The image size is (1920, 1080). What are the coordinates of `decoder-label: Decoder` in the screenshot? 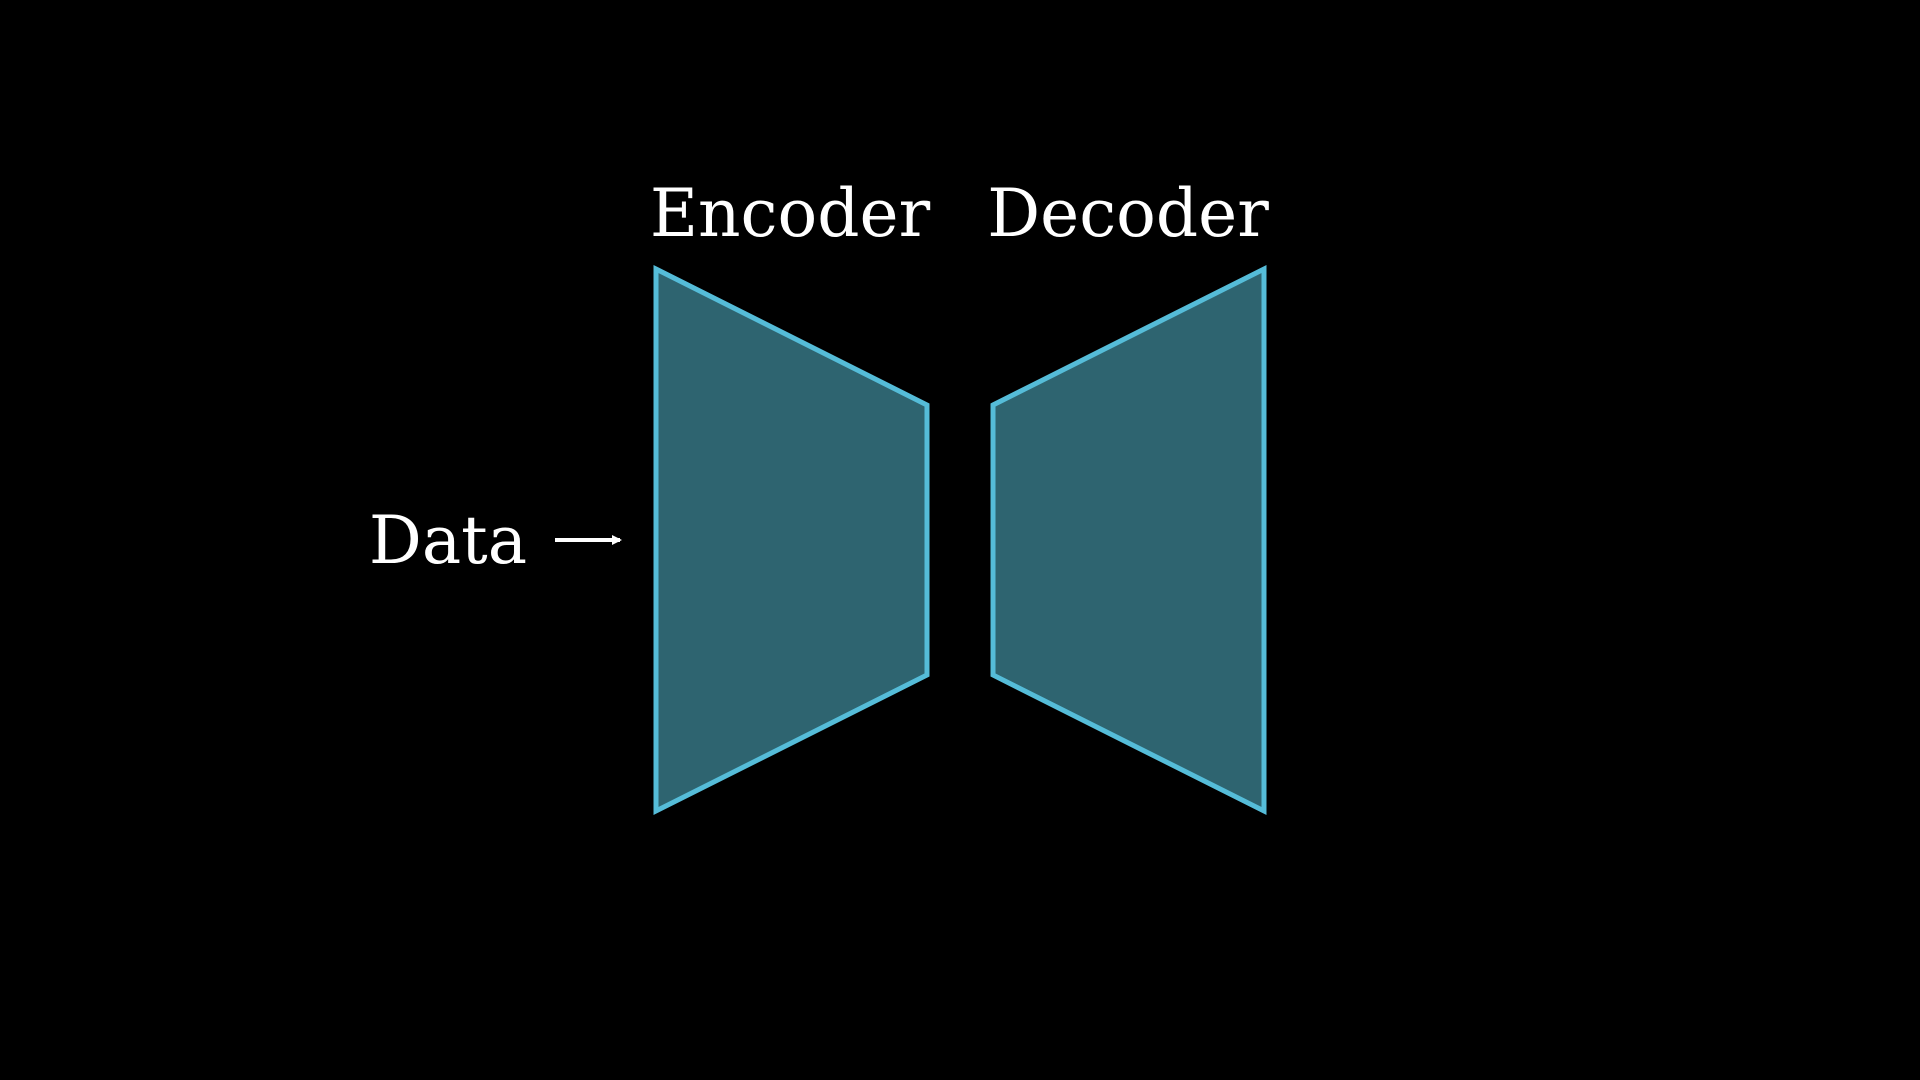 It's located at (1128, 213).